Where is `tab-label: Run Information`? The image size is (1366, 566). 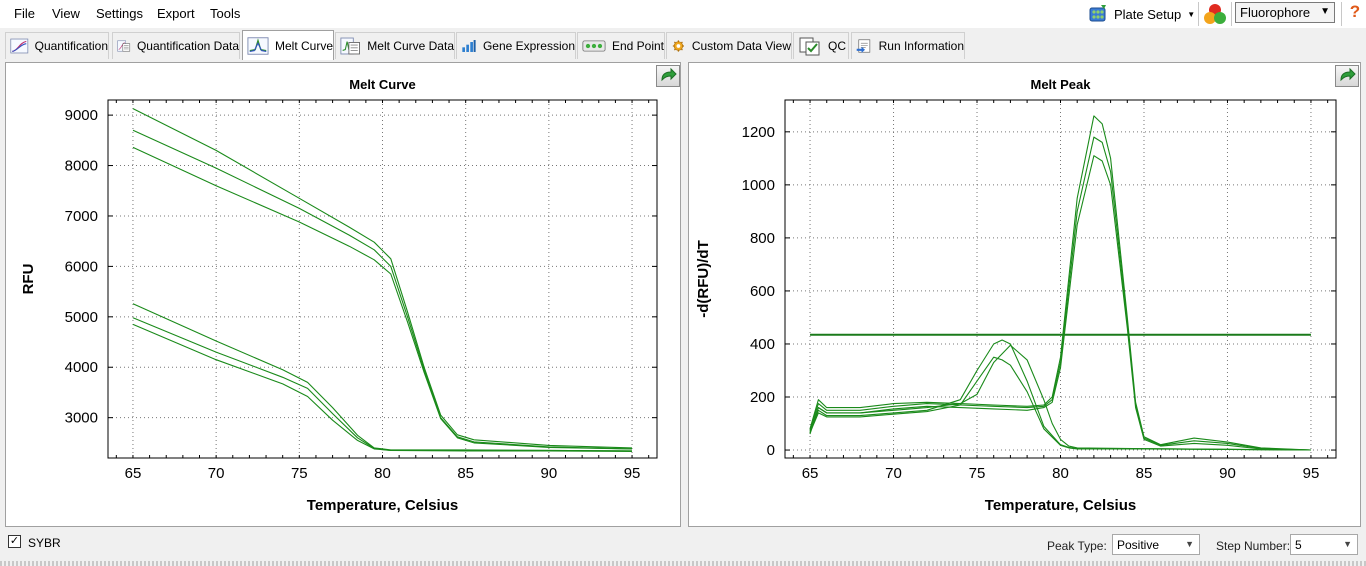
tab-label: Run Information is located at coordinates (921, 46).